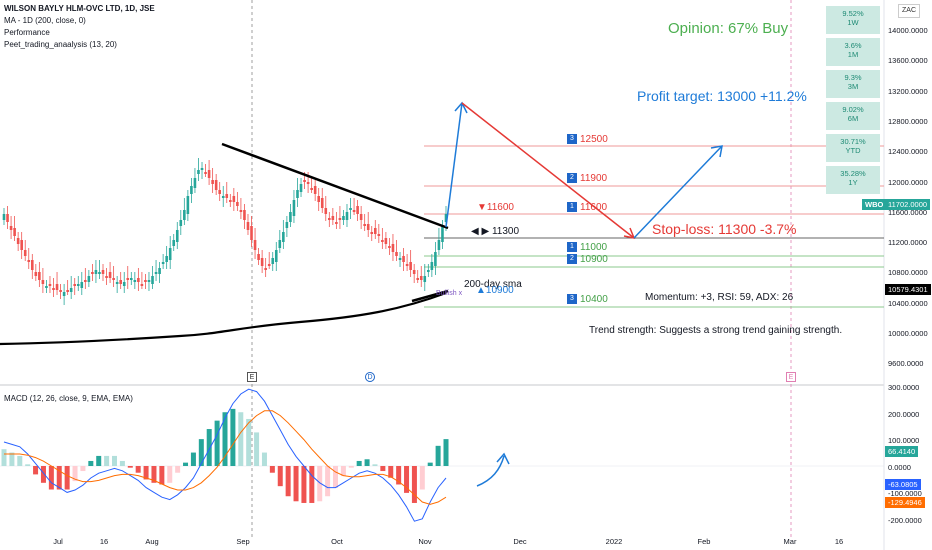 This screenshot has width=932, height=550. I want to click on buy-marker: ▲10900, so click(495, 290).